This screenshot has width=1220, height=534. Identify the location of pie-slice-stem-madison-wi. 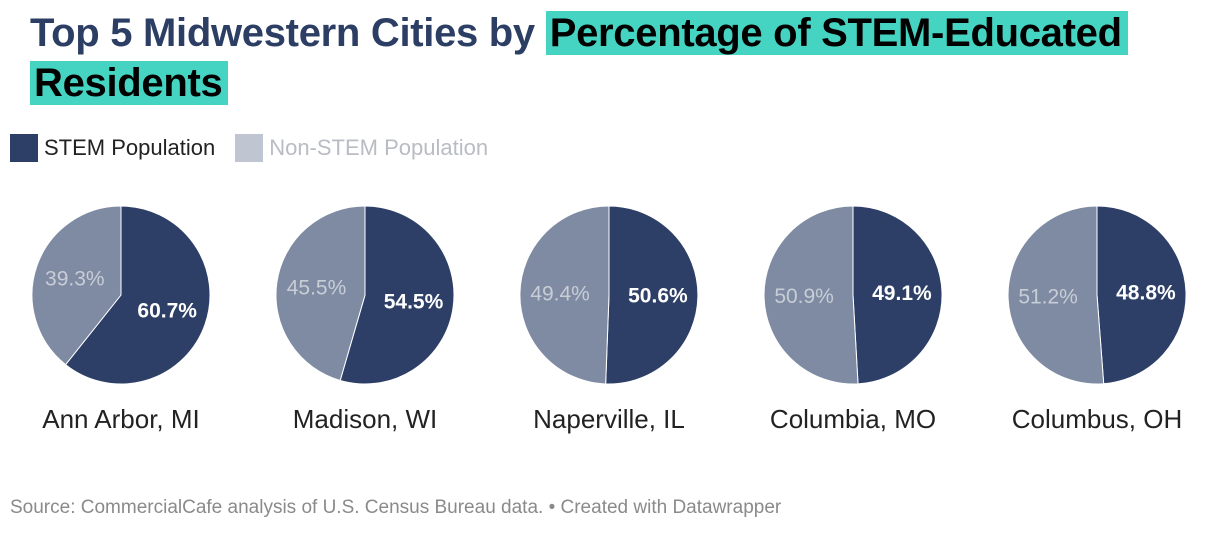
(397, 295).